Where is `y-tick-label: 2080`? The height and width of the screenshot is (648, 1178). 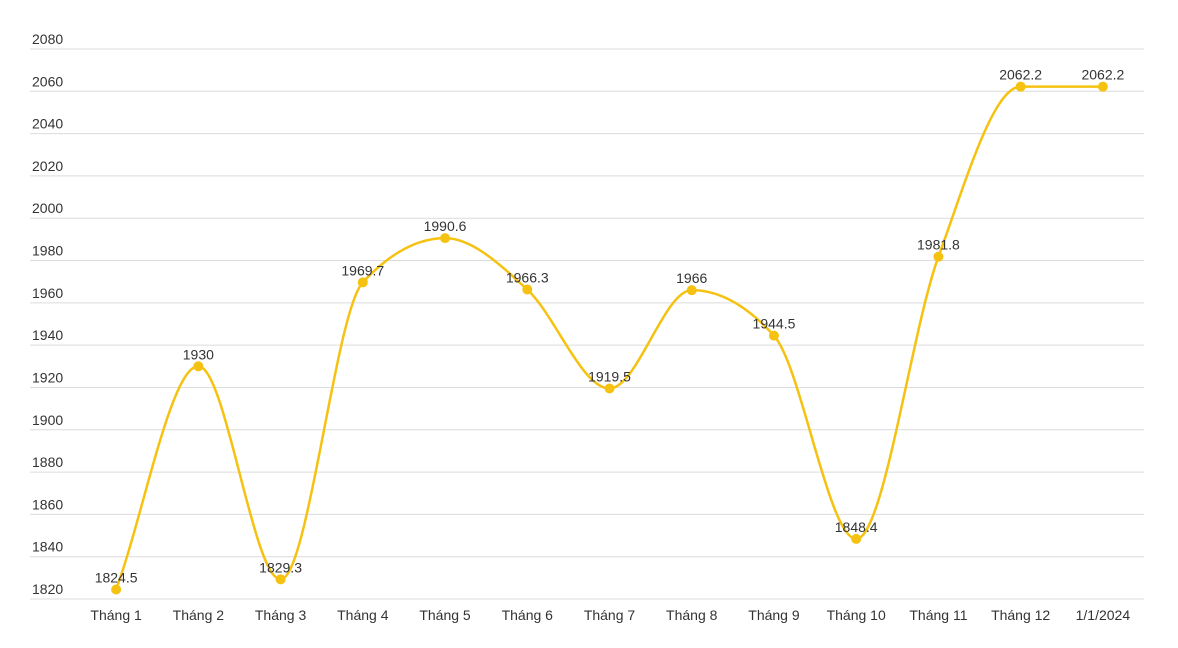
y-tick-label: 2080 is located at coordinates (47, 39).